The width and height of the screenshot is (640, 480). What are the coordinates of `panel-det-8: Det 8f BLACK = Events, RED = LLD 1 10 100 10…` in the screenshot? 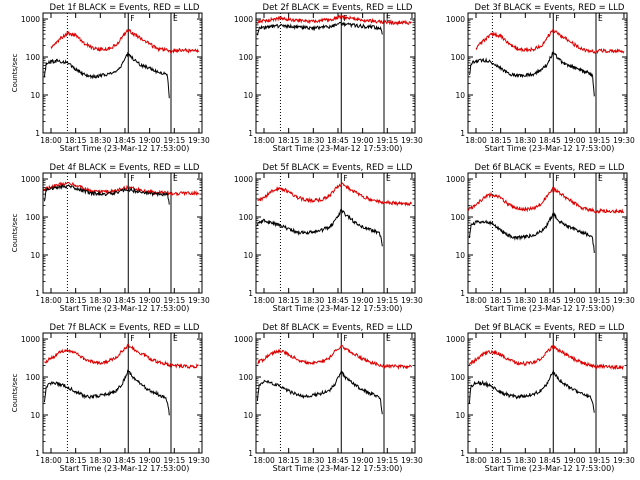 It's located at (328, 398).